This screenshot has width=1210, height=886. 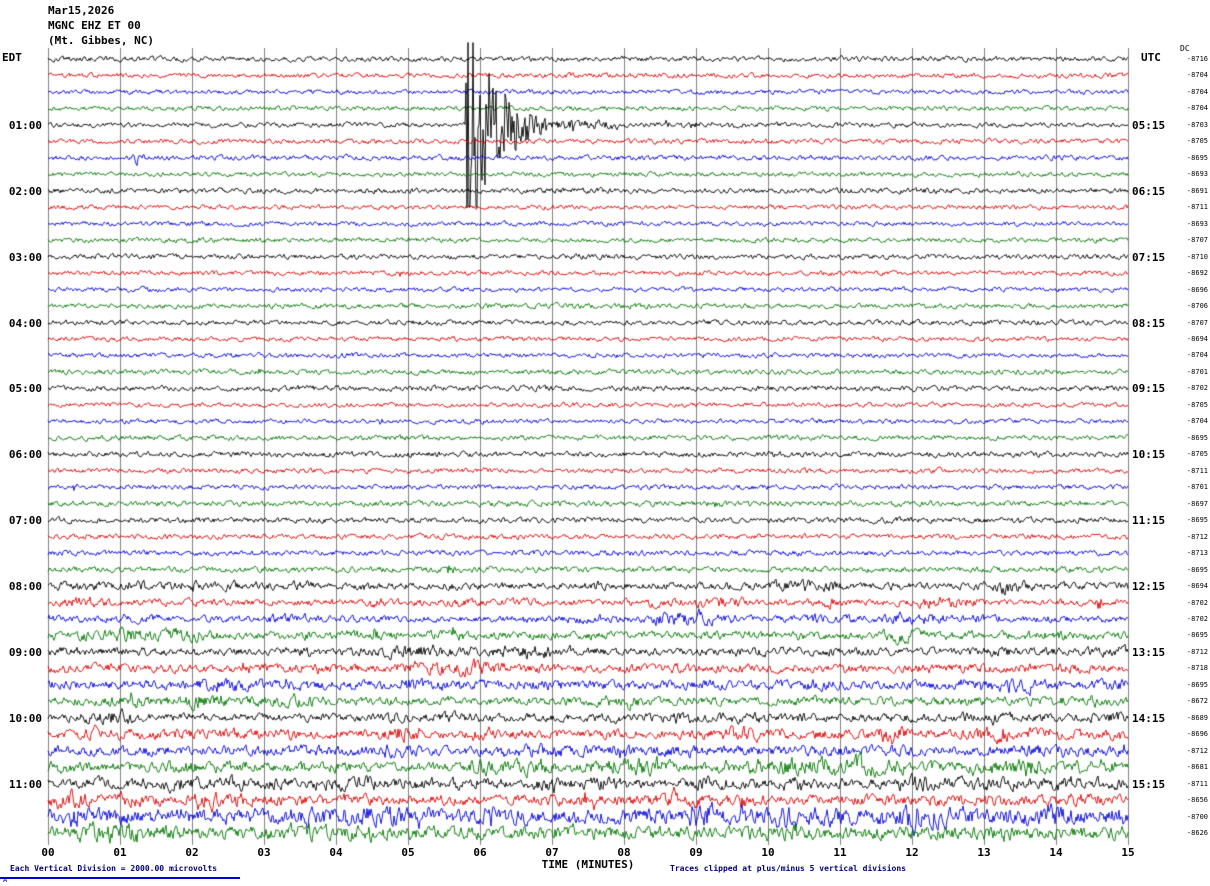 What do you see at coordinates (1197, 59) in the screenshot?
I see `dc-offset-value: -8716` at bounding box center [1197, 59].